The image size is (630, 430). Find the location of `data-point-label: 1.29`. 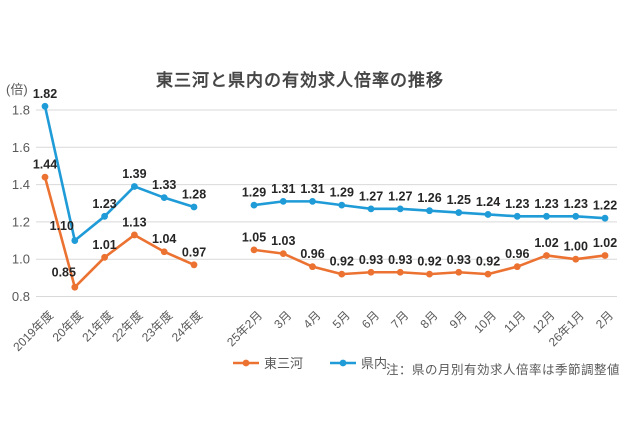

data-point-label: 1.29 is located at coordinates (342, 193).